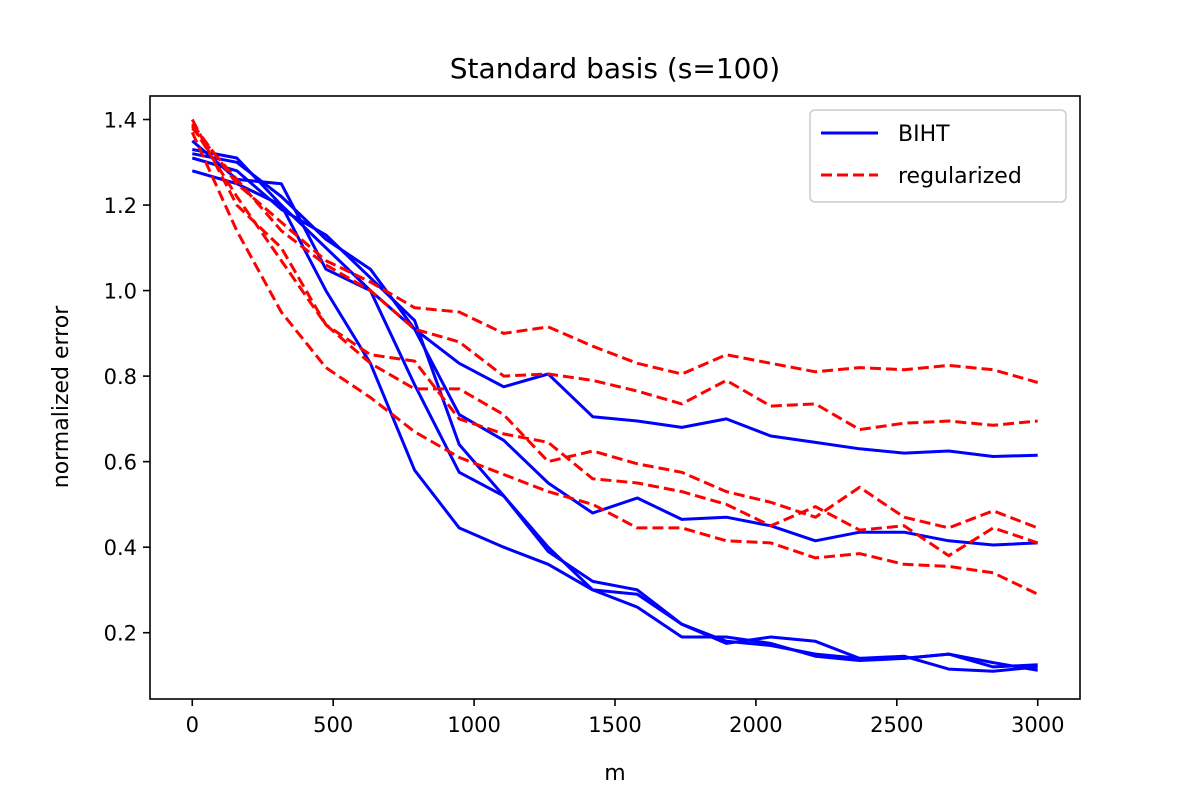 The image size is (1200, 800). What do you see at coordinates (896, 725) in the screenshot?
I see `x-tick-label: 2500` at bounding box center [896, 725].